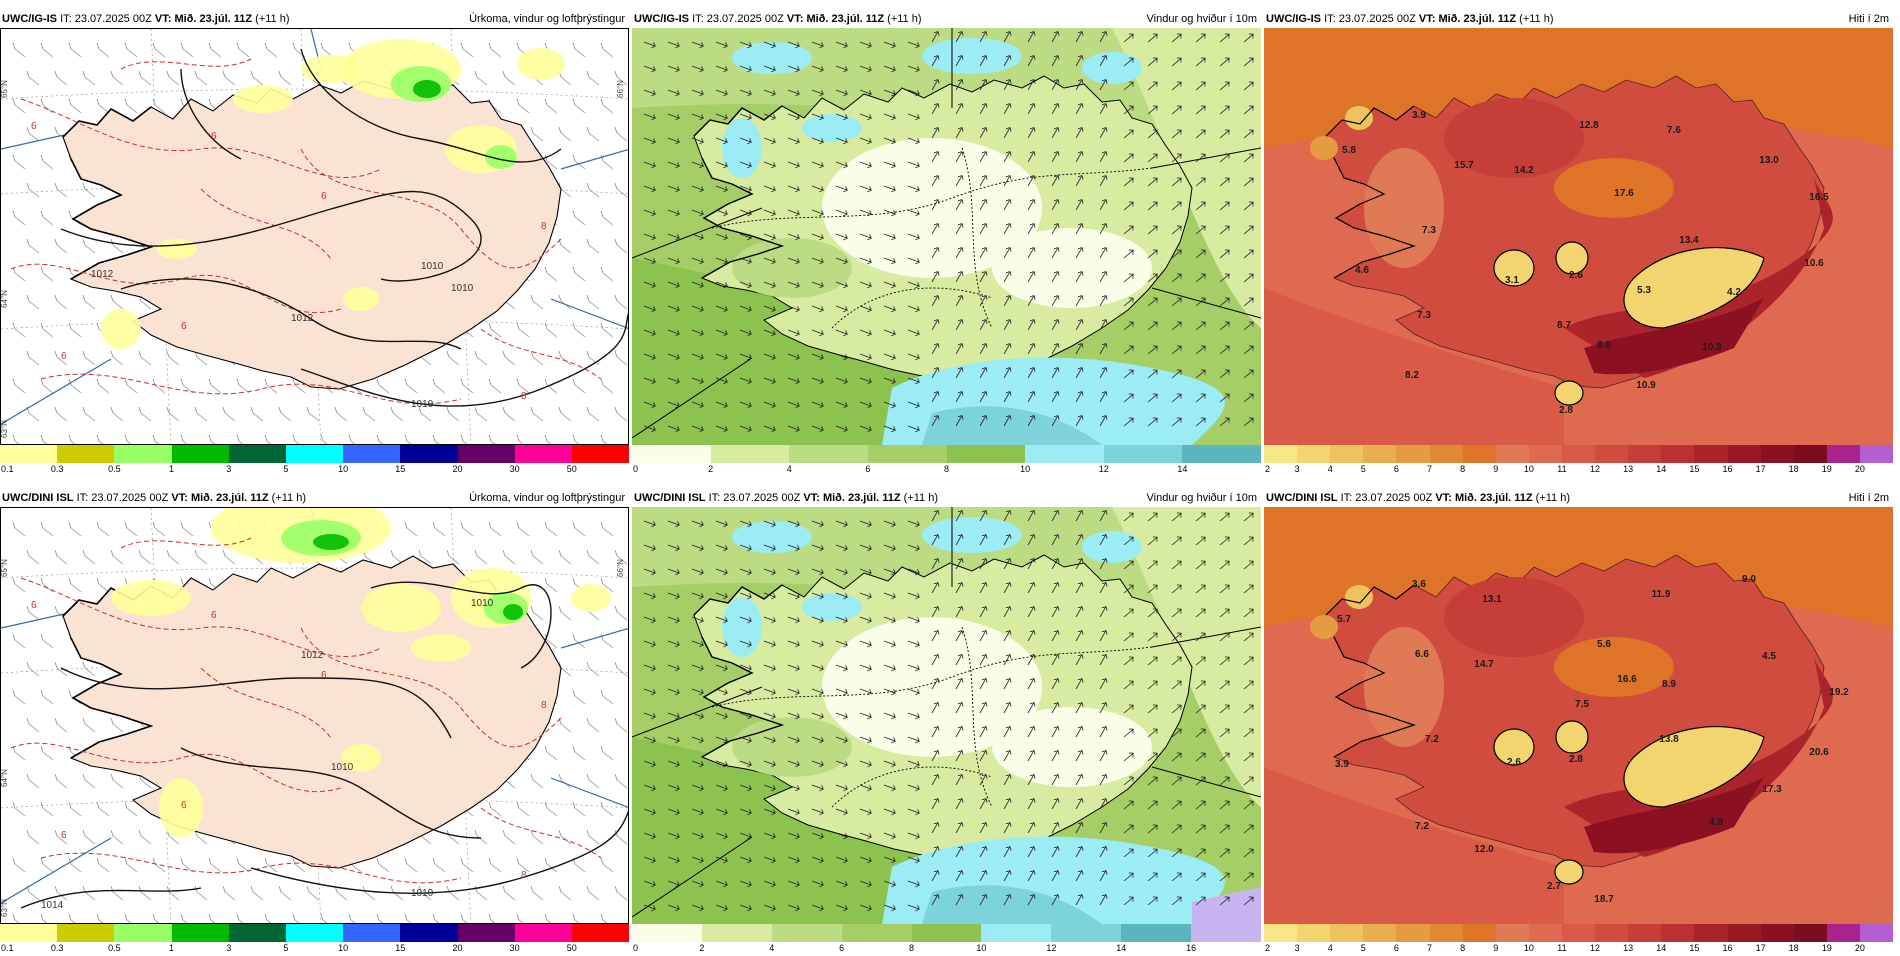 Image resolution: width=1900 pixels, height=956 pixels. What do you see at coordinates (1349, 150) in the screenshot?
I see `temperature-value: 5.8` at bounding box center [1349, 150].